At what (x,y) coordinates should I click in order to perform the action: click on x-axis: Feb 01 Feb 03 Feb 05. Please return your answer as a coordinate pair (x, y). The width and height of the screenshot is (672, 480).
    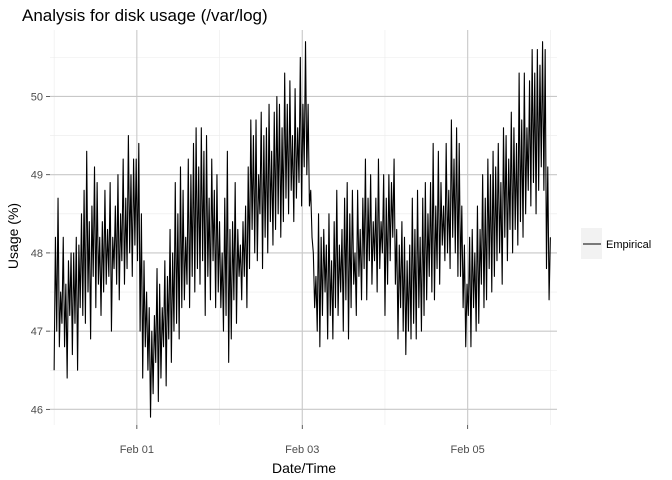
    Looking at the image, I should click on (302, 440).